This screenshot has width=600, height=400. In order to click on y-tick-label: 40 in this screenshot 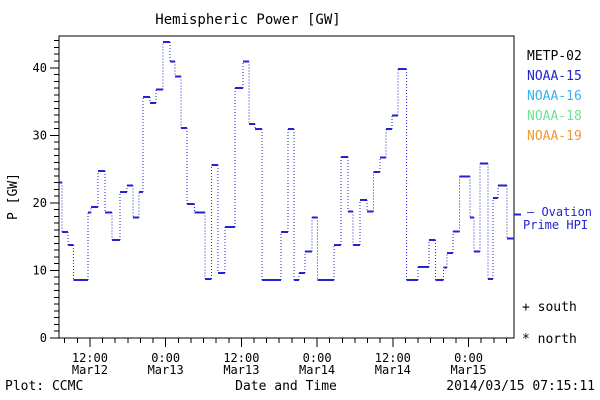, I will do `click(40, 68)`.